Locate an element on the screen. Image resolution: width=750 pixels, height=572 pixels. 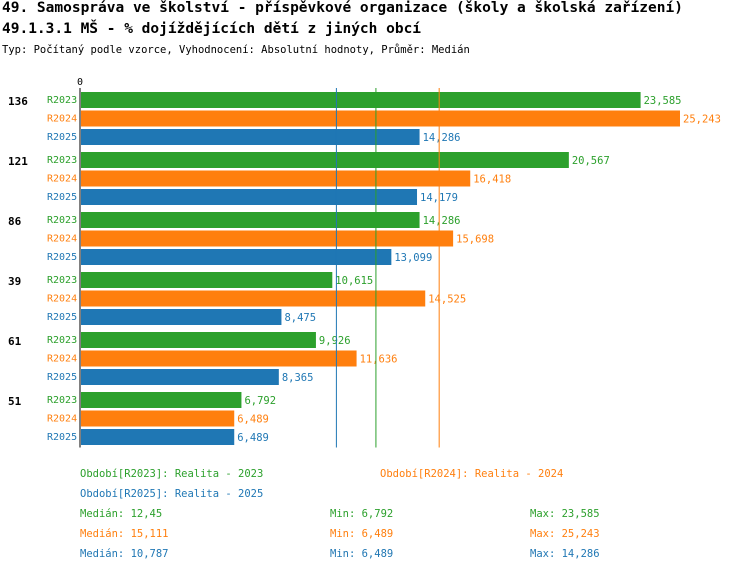
median-r2024: Medián: 15,111 is located at coordinates (124, 534).